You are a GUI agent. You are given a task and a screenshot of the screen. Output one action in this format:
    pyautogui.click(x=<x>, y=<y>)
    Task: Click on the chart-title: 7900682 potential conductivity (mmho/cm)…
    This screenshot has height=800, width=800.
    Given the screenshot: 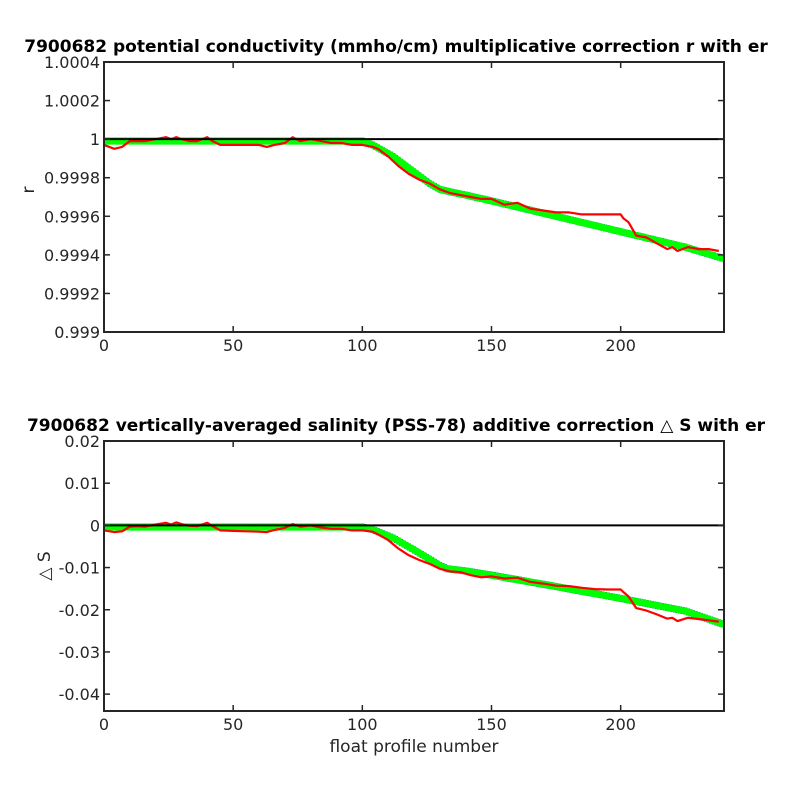 What is the action you would take?
    pyautogui.click(x=396, y=47)
    